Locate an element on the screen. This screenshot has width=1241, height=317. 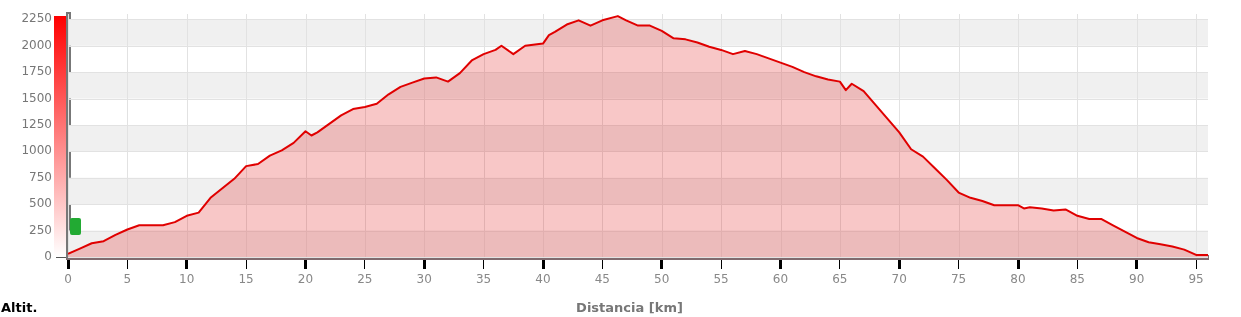
x-tick-label: 95 is located at coordinates (1196, 279).